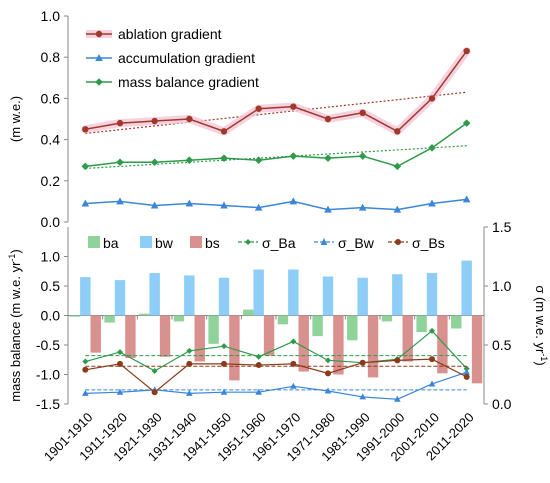 Image resolution: width=550 pixels, height=483 pixels. I want to click on bottom-y-tick-label: -1.0, so click(48, 375).